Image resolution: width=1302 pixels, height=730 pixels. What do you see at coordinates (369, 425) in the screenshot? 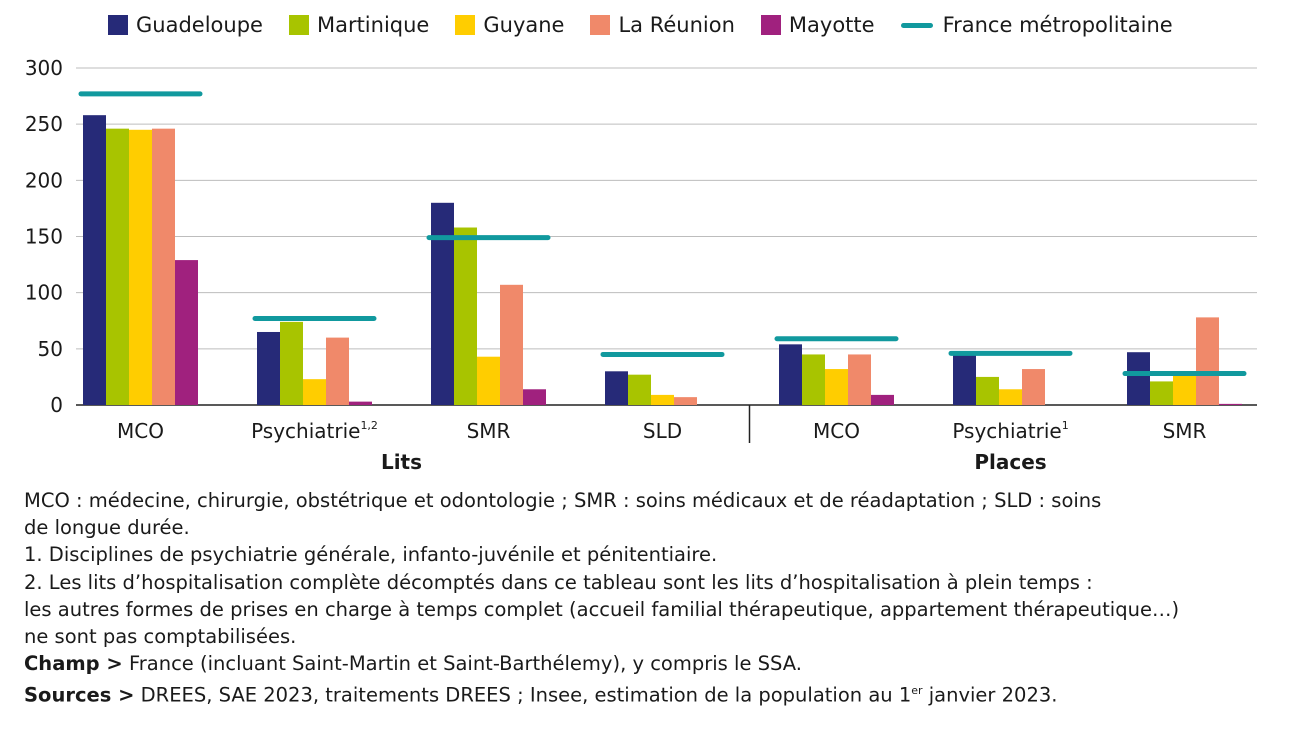
I see `x-tick-label-sup: 1,2` at bounding box center [369, 425].